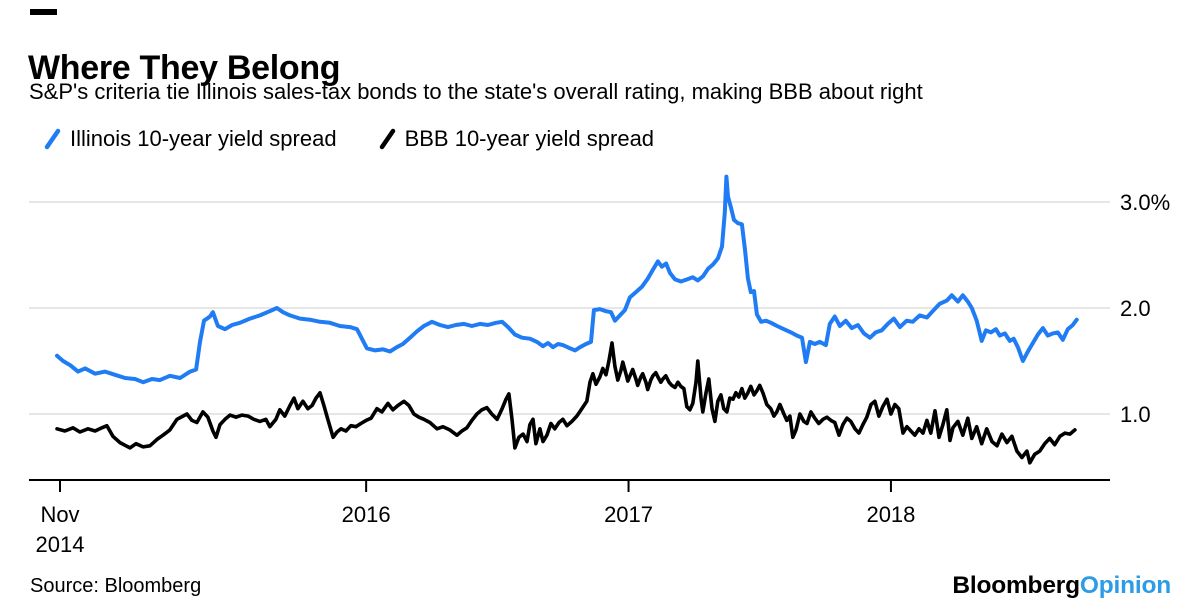  I want to click on black-slash-icon, so click(387, 139).